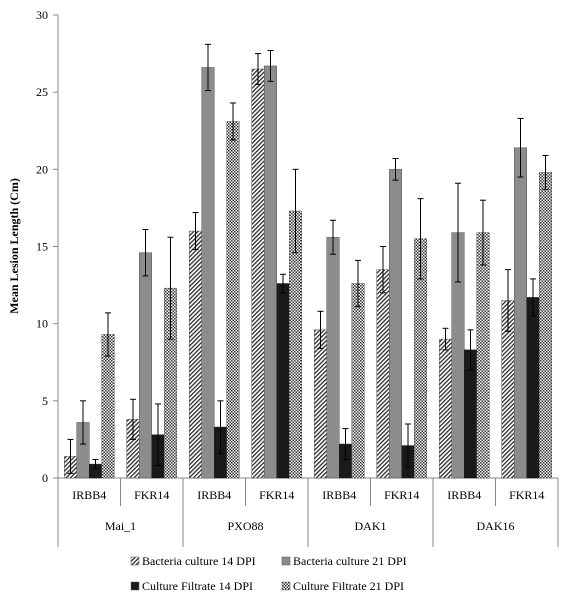 Image resolution: width=572 pixels, height=608 pixels. Describe the element at coordinates (197, 586) in the screenshot. I see `legend-label: Culture Filtrate 14 DPI` at that location.